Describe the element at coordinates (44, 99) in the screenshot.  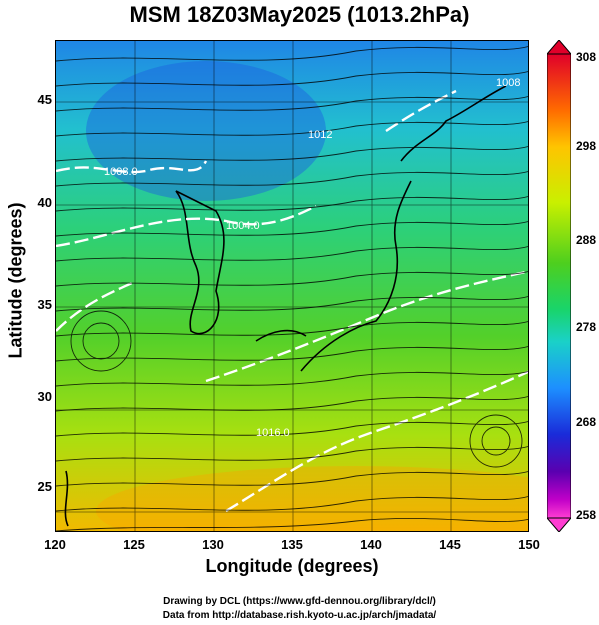
I see `y-tick-label: 45` at that location.